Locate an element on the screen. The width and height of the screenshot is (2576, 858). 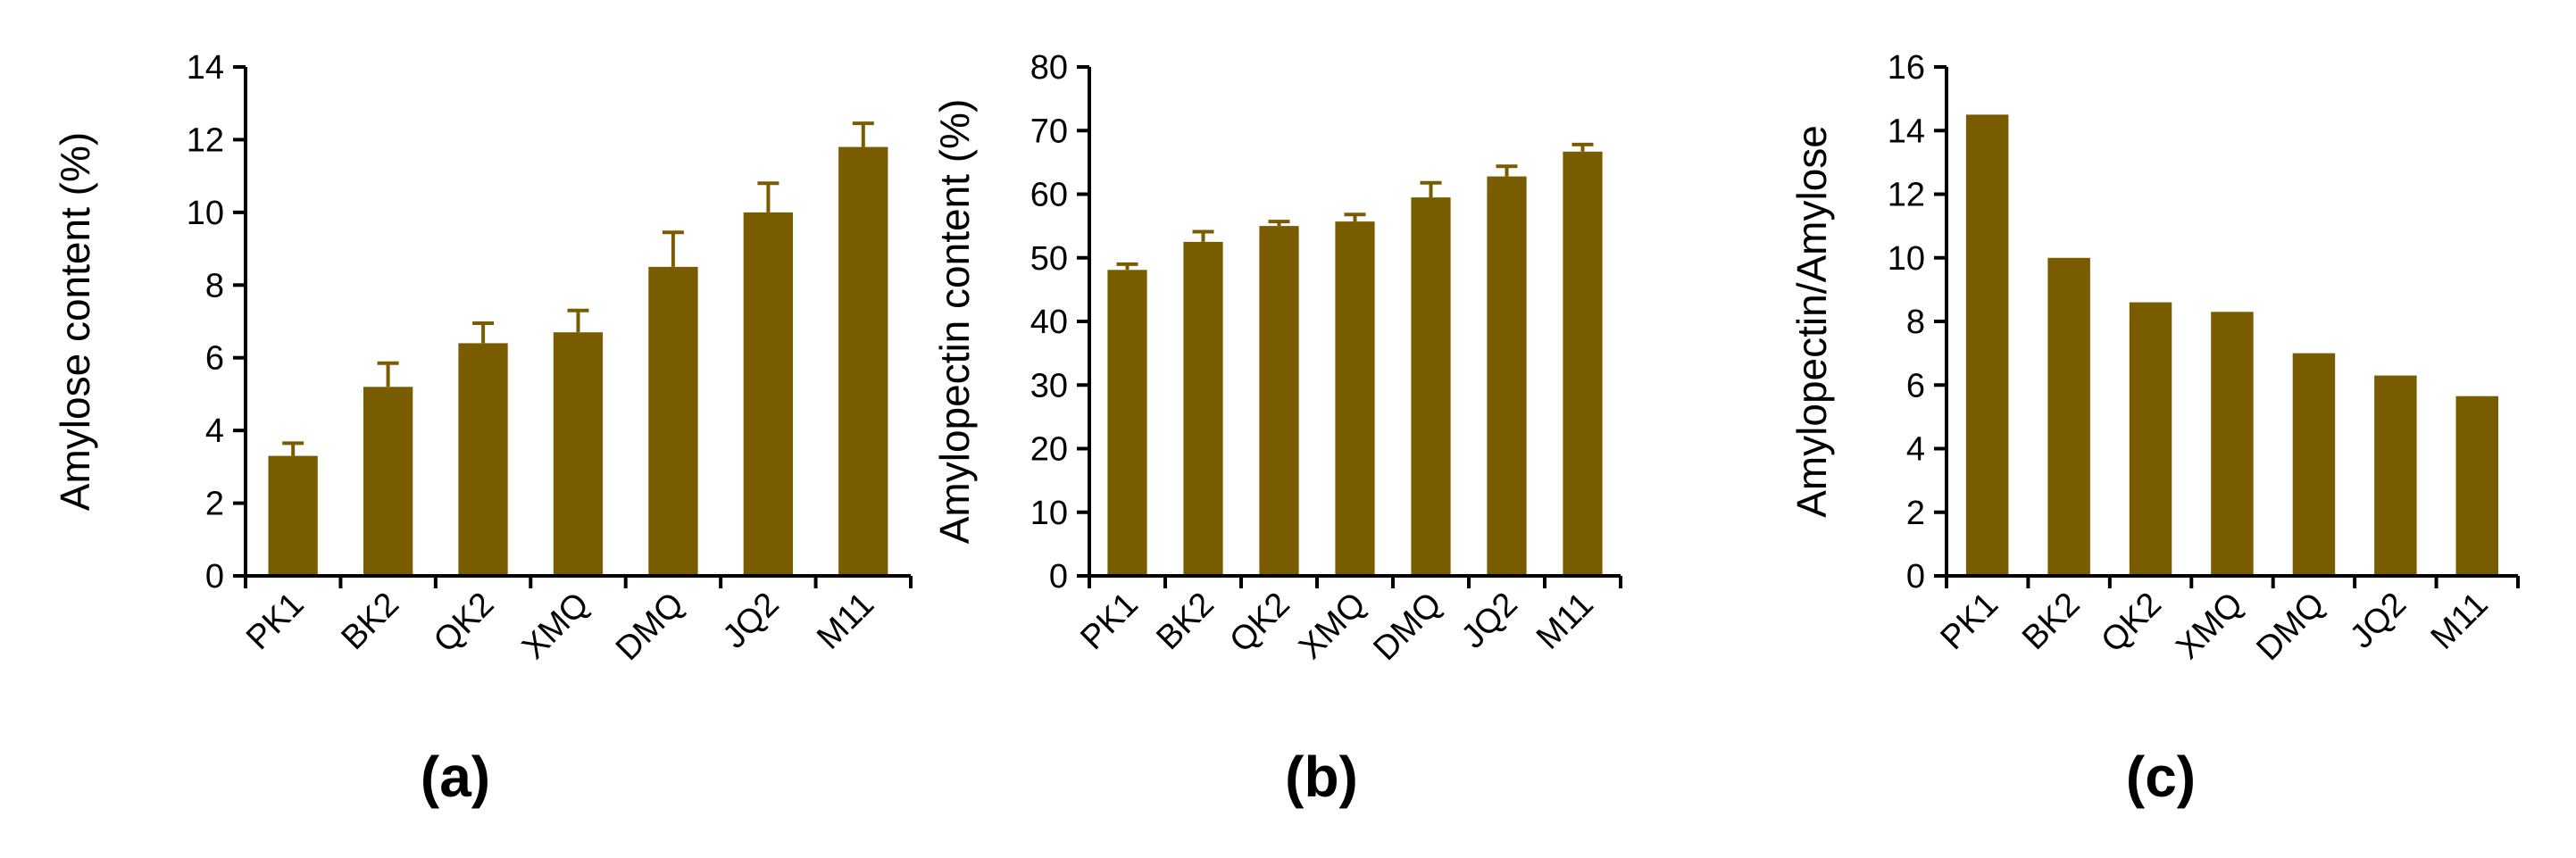
y-tick-label: 50 is located at coordinates (1049, 259).